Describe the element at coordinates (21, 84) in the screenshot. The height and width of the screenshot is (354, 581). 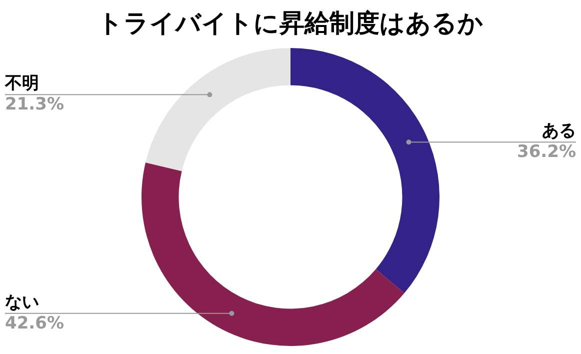
I see `slice-label: 不明` at that location.